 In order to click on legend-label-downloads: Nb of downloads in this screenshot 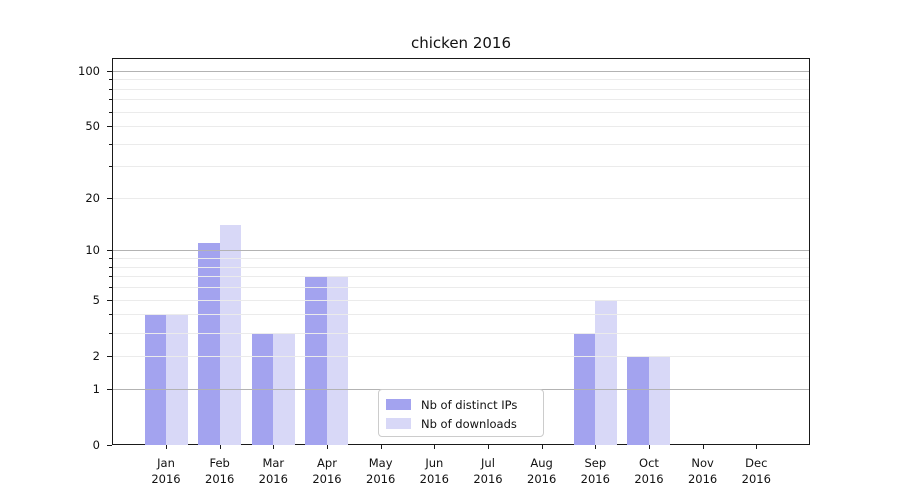, I will do `click(469, 423)`.